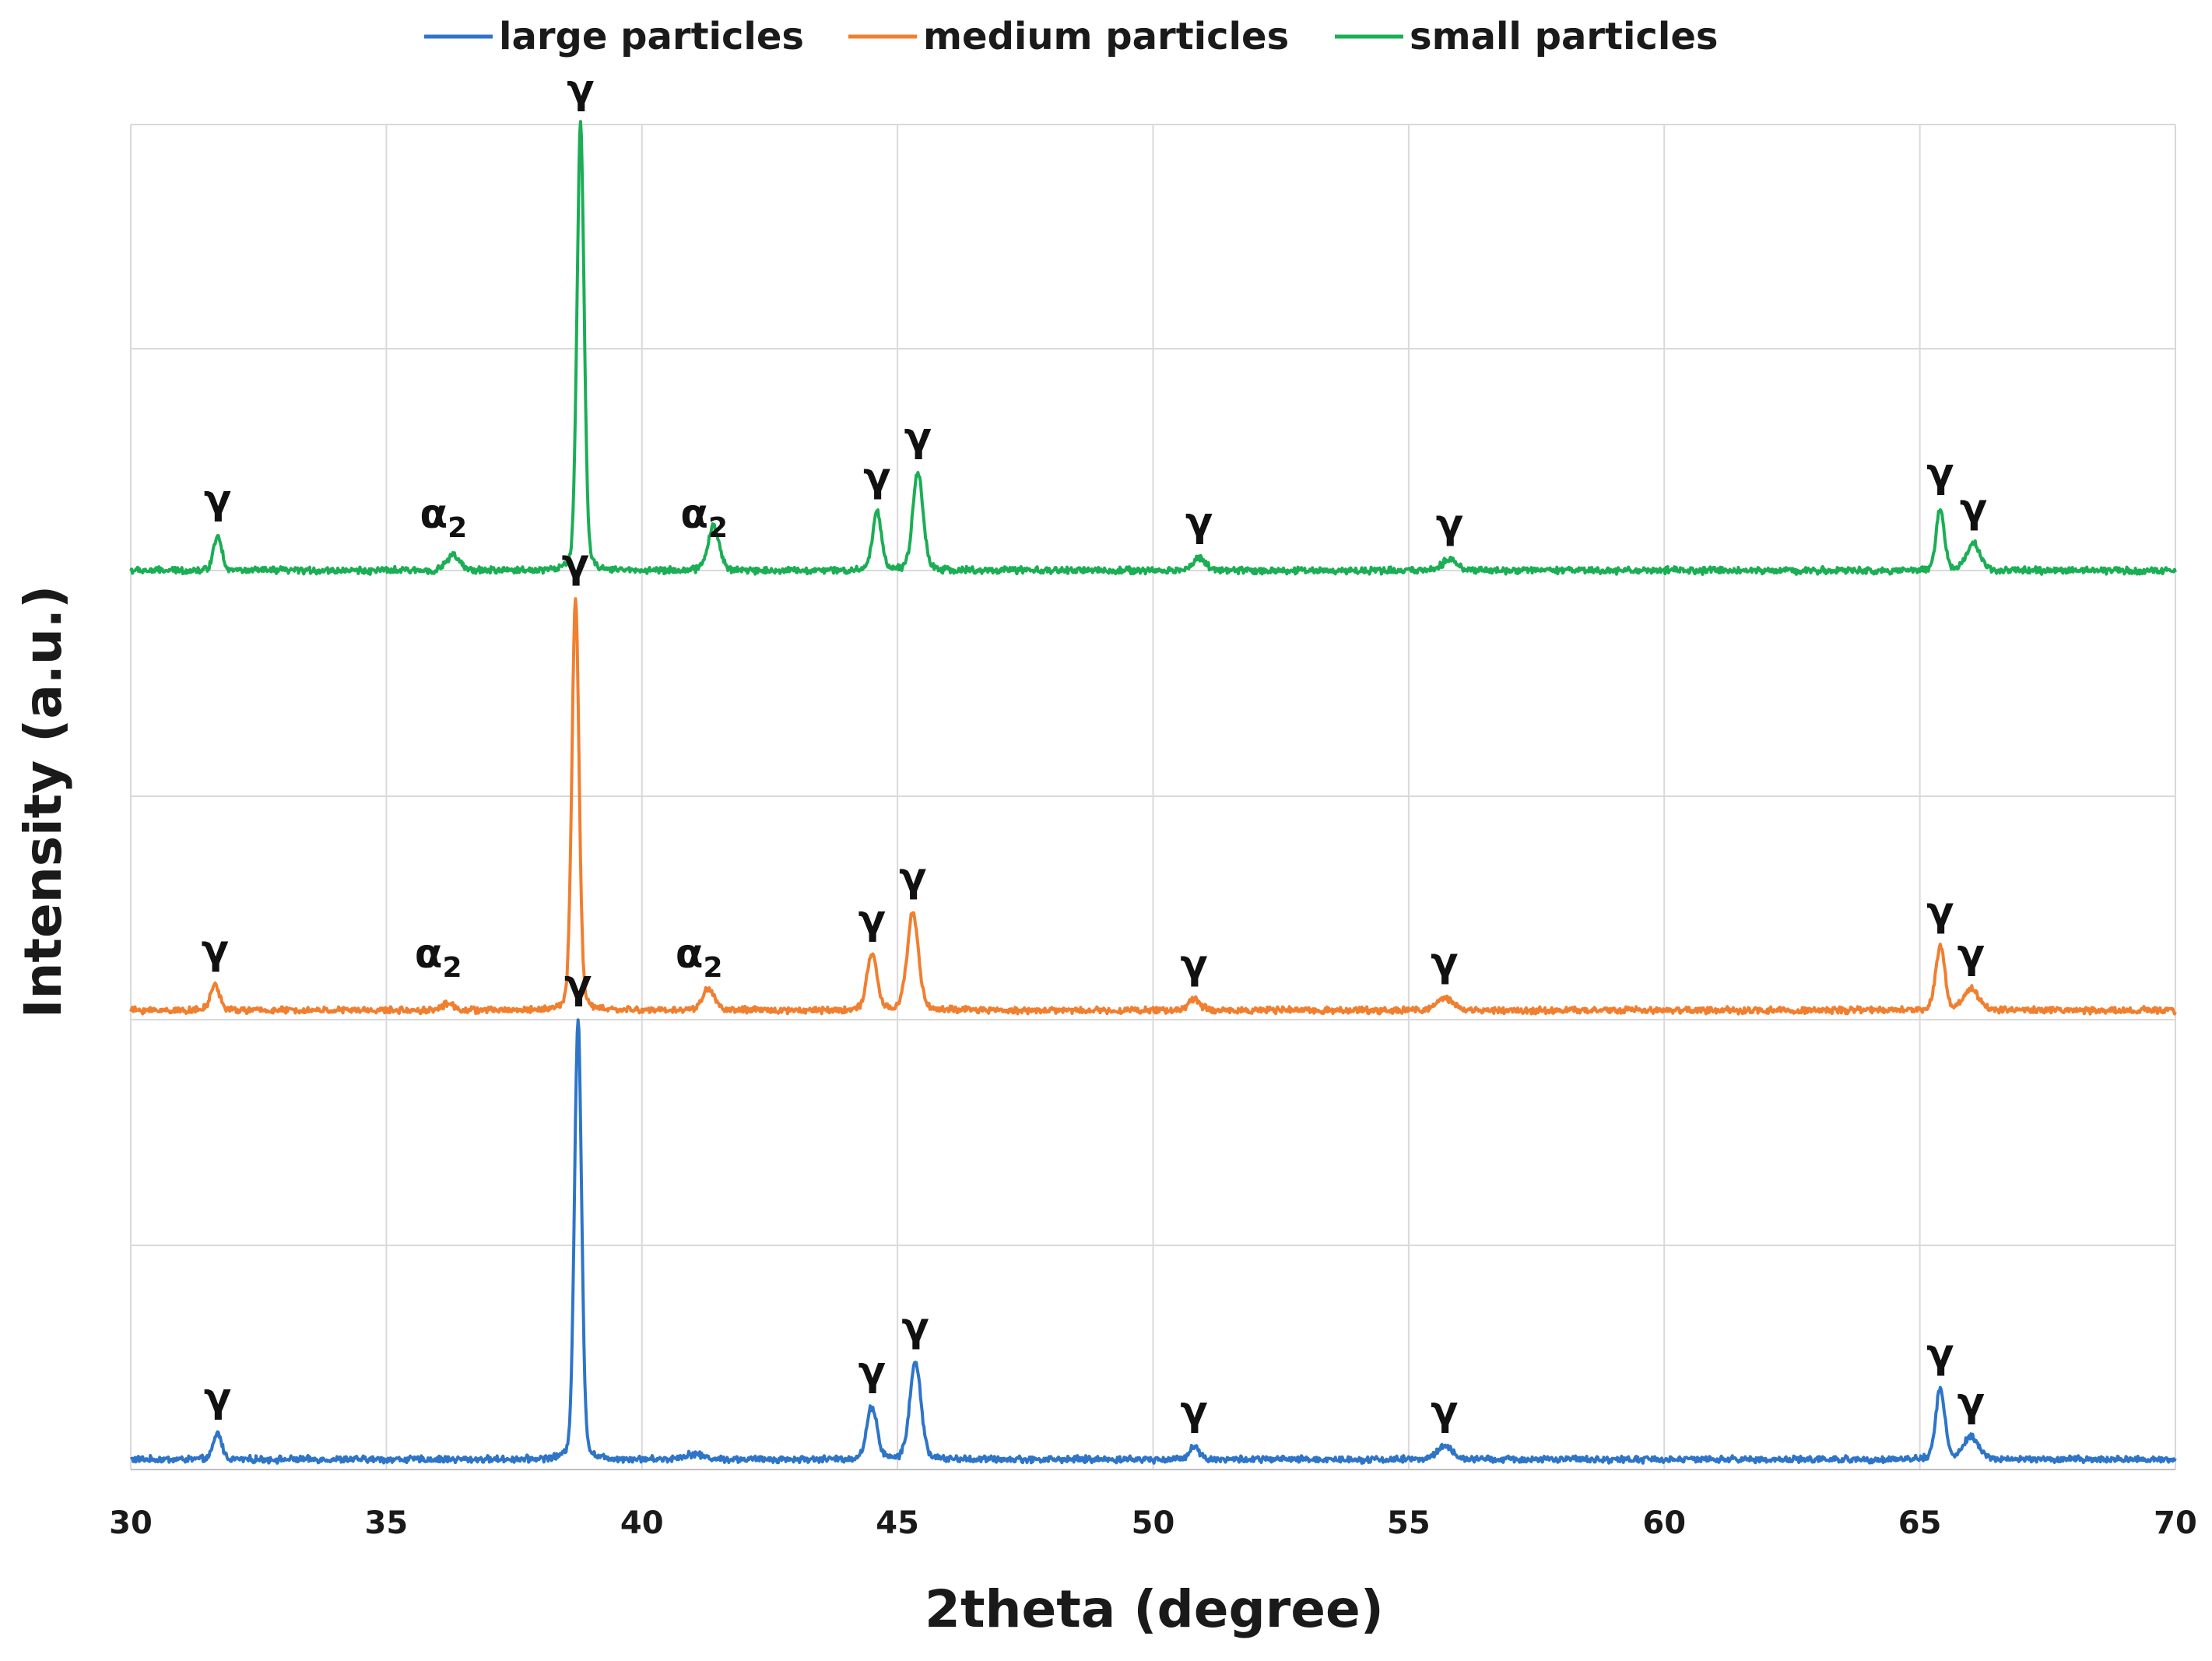 The height and width of the screenshot is (1661, 2212). I want to click on x-tick-label: 45, so click(898, 1523).